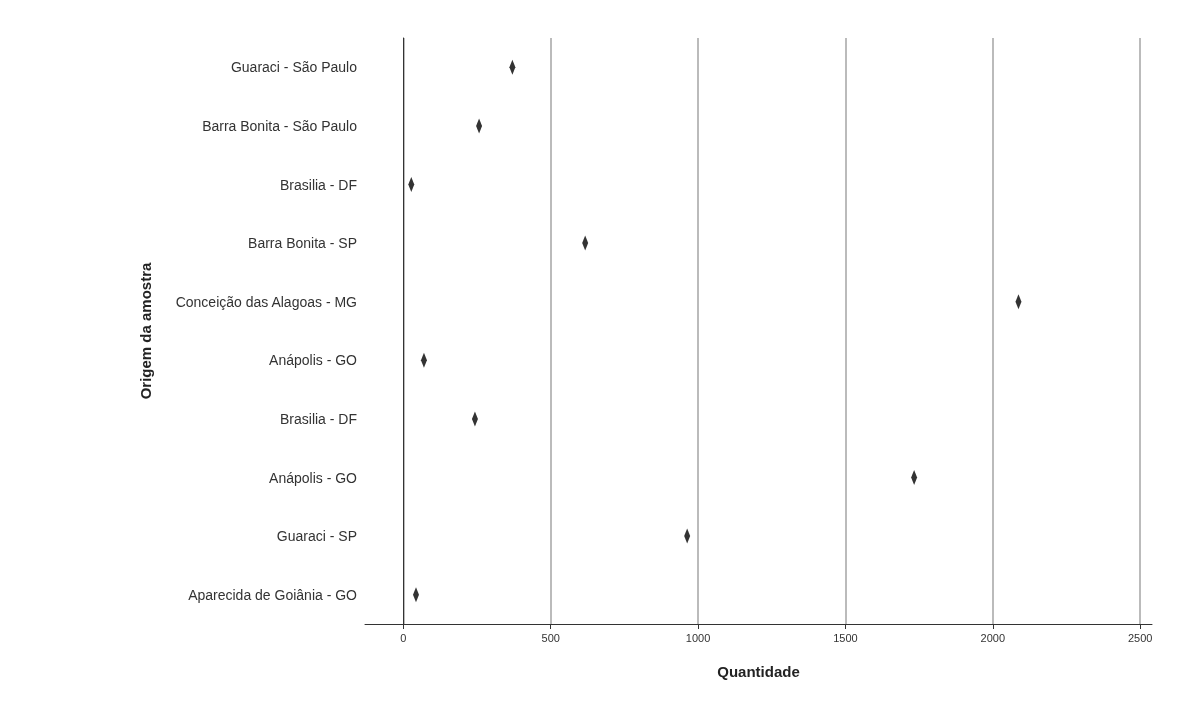  Describe the element at coordinates (316, 536) in the screenshot. I see `y-tick-label: Guaraci - SP` at that location.